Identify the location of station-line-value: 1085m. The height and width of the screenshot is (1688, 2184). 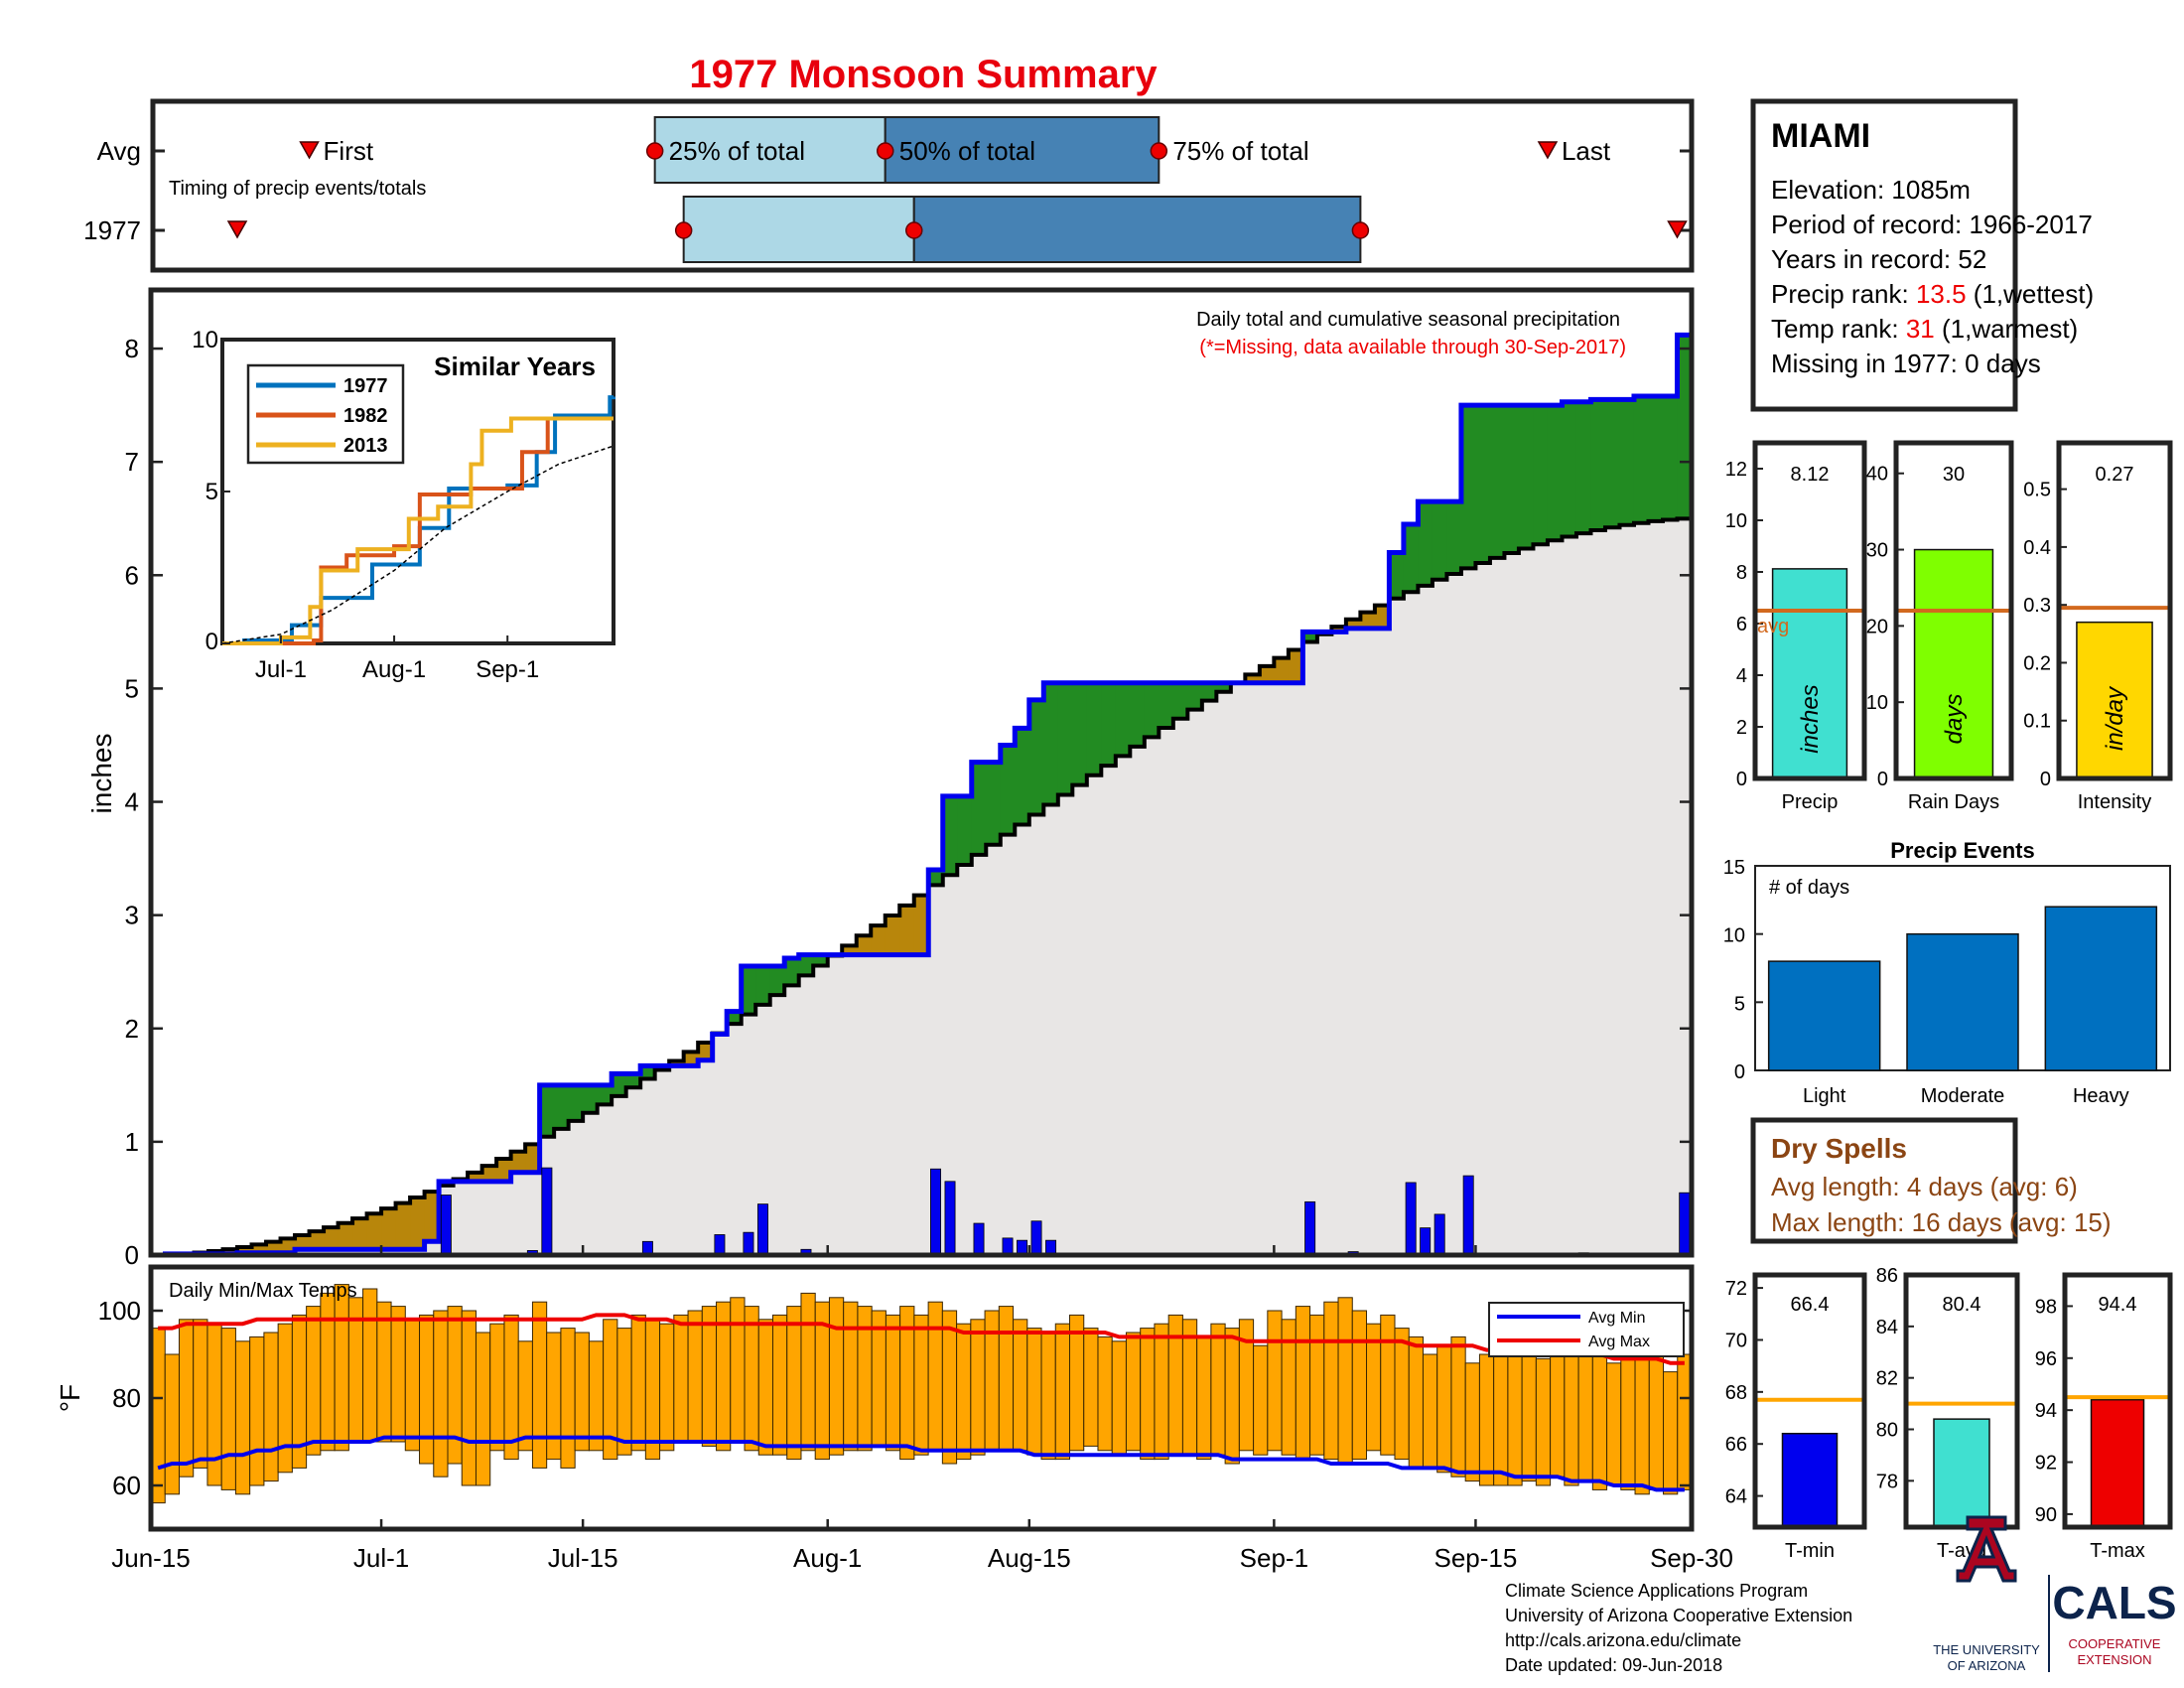
(1931, 190).